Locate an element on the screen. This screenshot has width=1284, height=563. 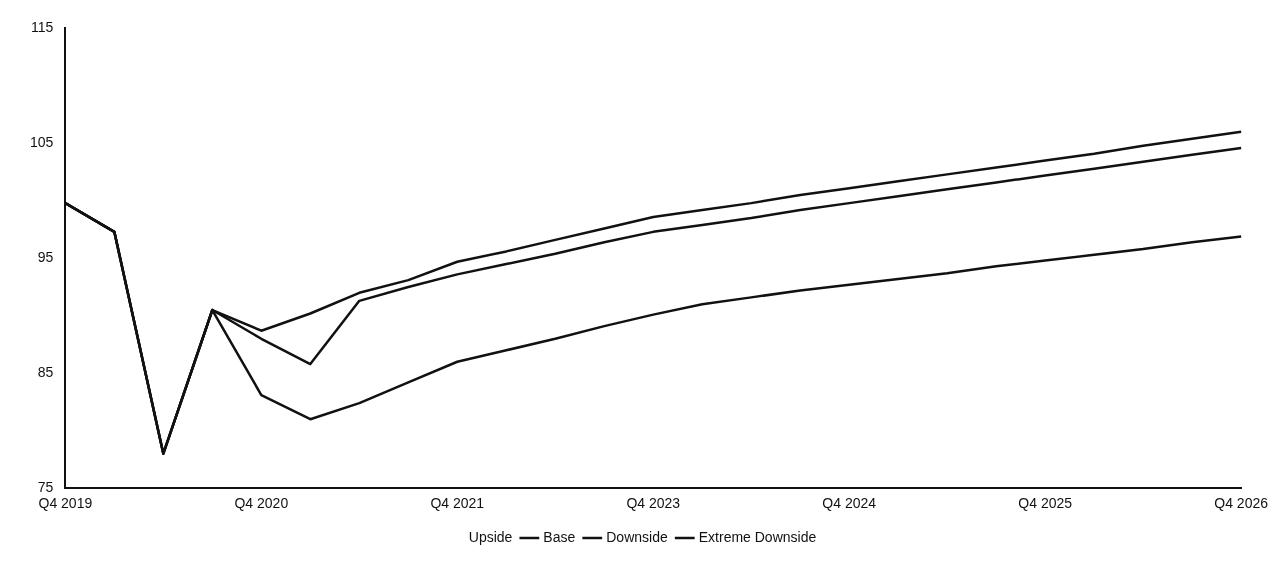
text: Upside is located at coordinates (490, 536).